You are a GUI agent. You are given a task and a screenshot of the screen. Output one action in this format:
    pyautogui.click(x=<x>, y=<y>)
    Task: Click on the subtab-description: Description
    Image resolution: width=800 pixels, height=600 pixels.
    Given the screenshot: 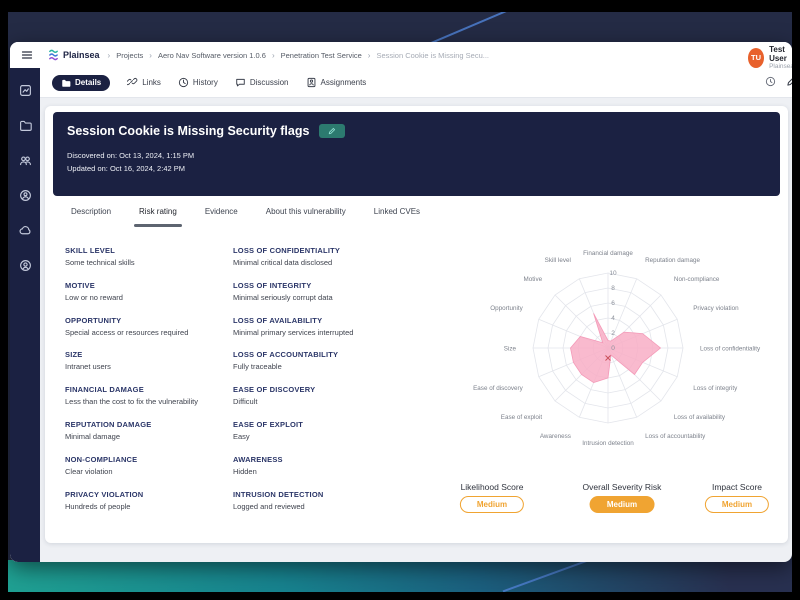 What is the action you would take?
    pyautogui.click(x=91, y=211)
    